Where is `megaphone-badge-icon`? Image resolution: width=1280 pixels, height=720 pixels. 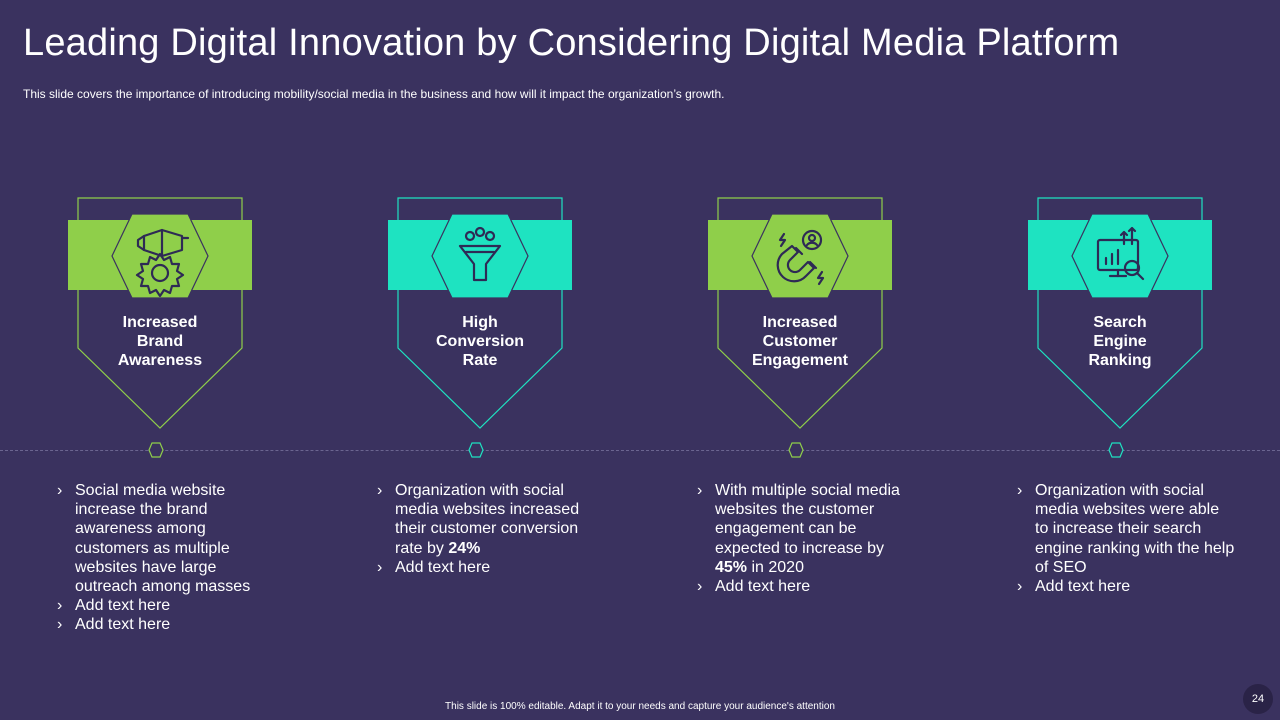
megaphone-badge-icon is located at coordinates (160, 256).